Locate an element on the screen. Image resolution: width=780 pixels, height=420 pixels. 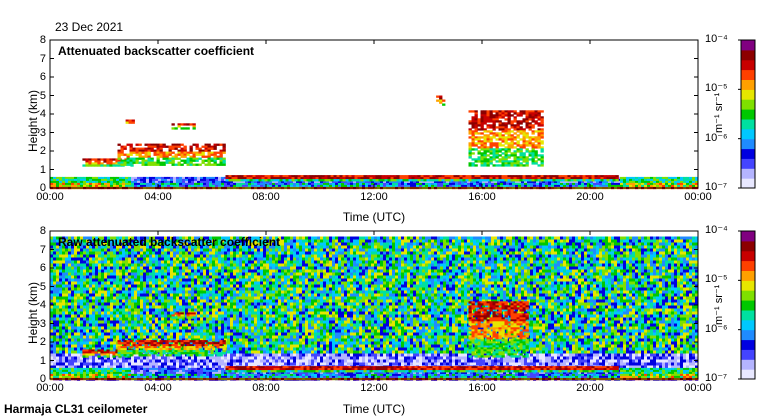
x-axis-label-2: Time (UTC) is located at coordinates (374, 409).